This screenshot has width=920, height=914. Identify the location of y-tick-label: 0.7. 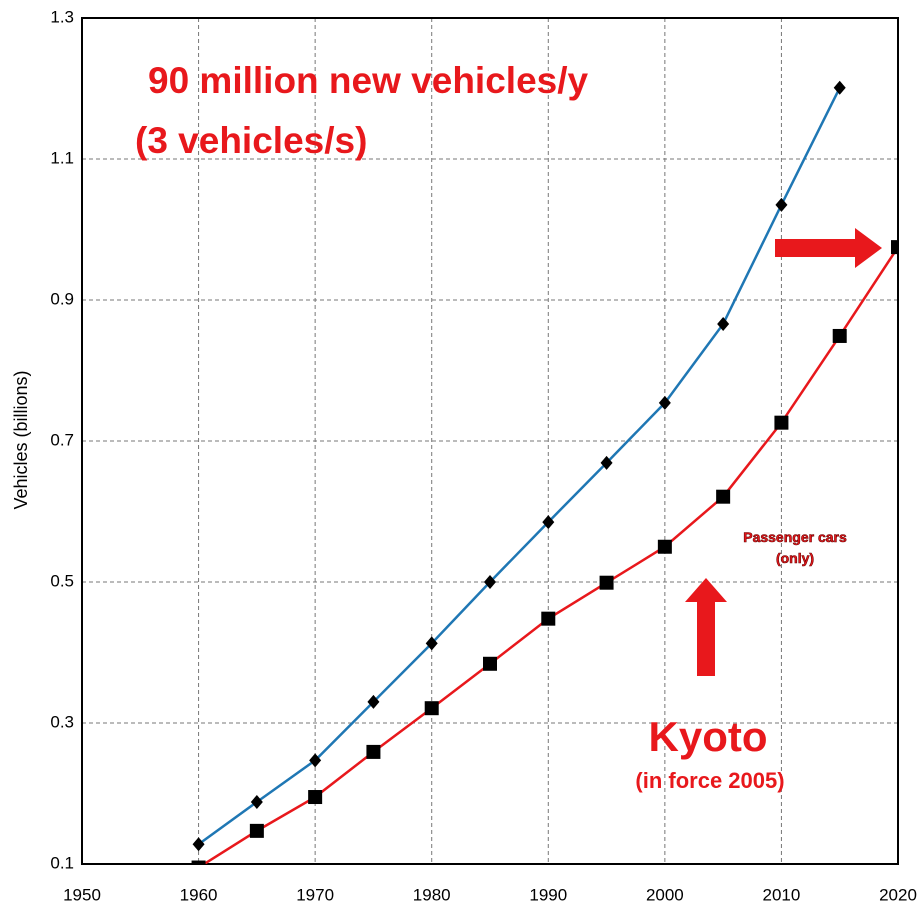
(62, 439).